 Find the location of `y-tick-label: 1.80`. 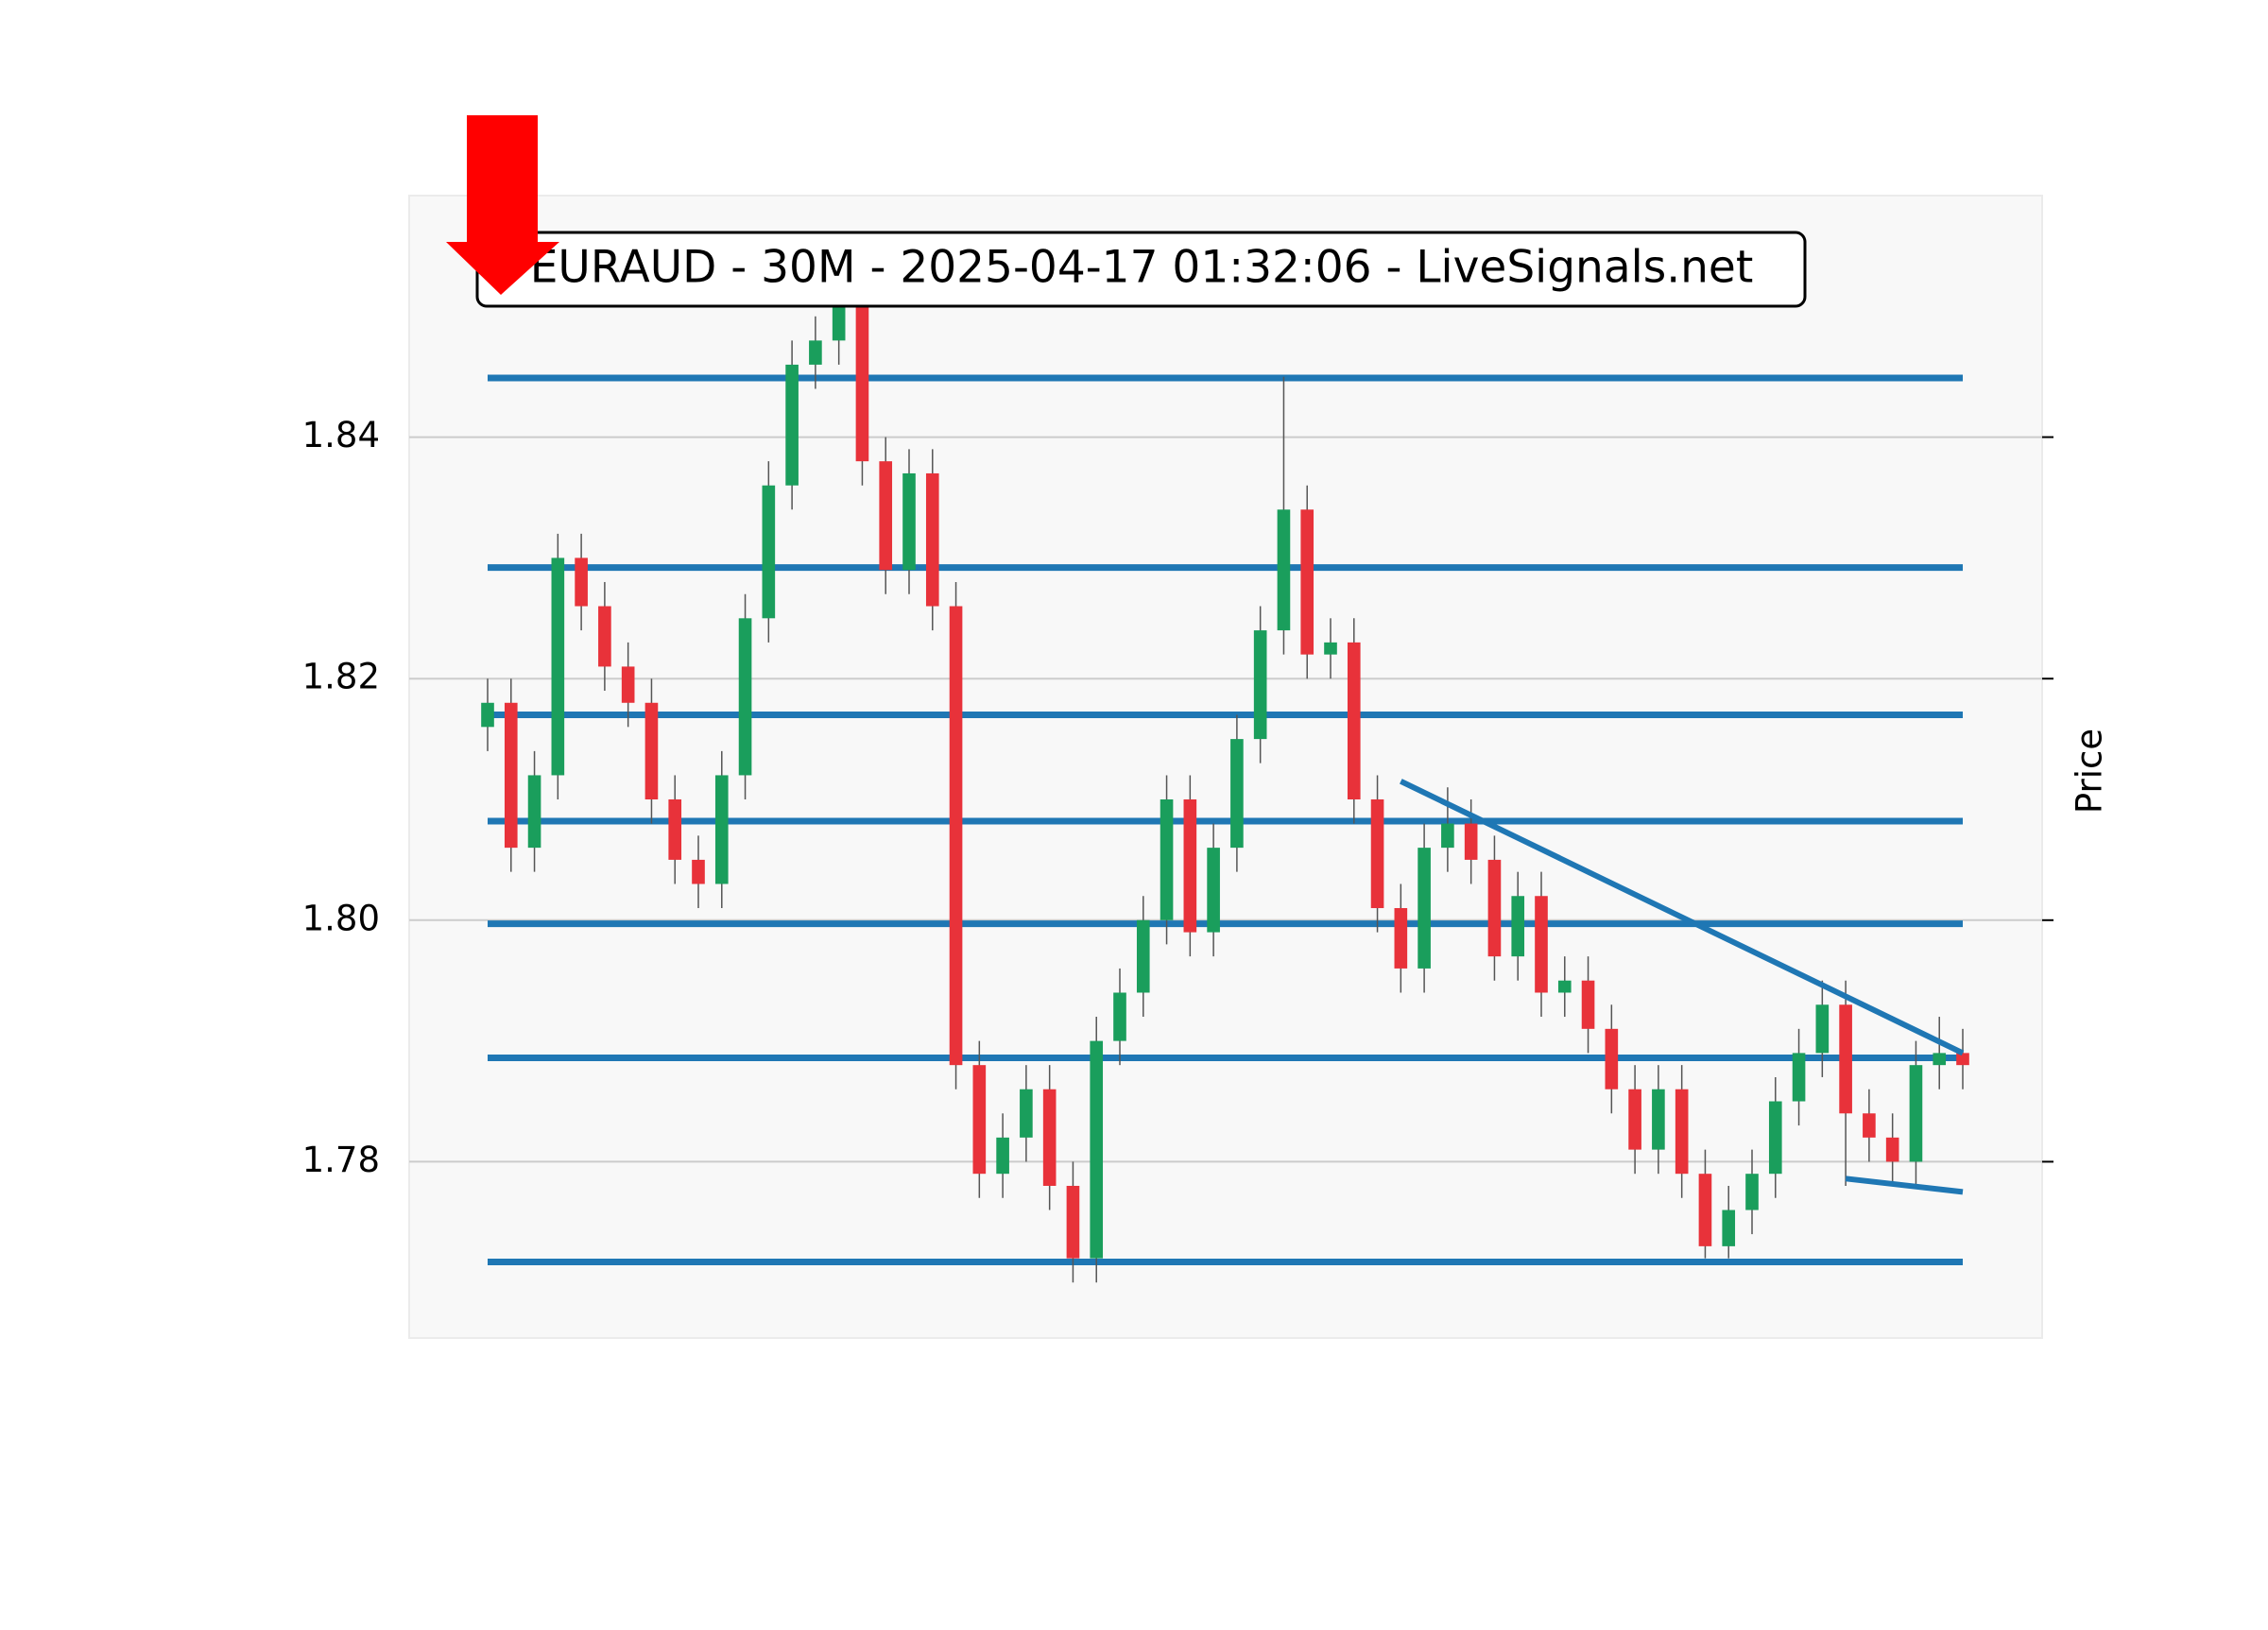

y-tick-label: 1.80 is located at coordinates (341, 918).